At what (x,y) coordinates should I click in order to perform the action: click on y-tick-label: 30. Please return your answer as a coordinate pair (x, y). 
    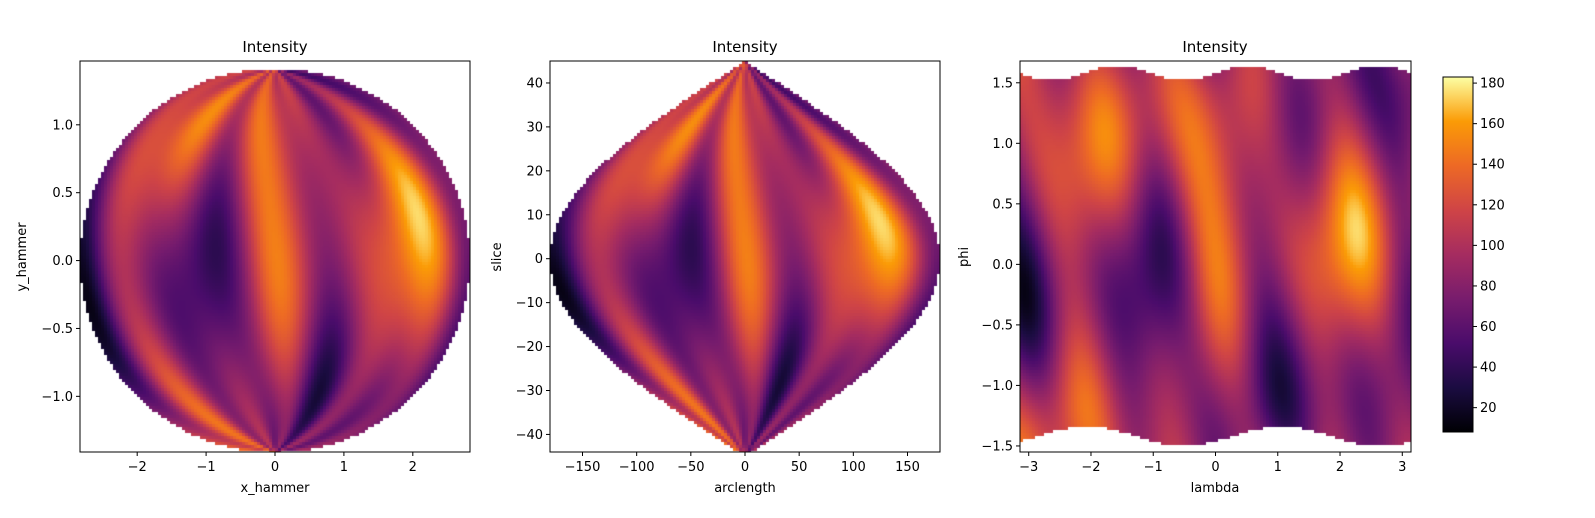
    Looking at the image, I should click on (534, 127).